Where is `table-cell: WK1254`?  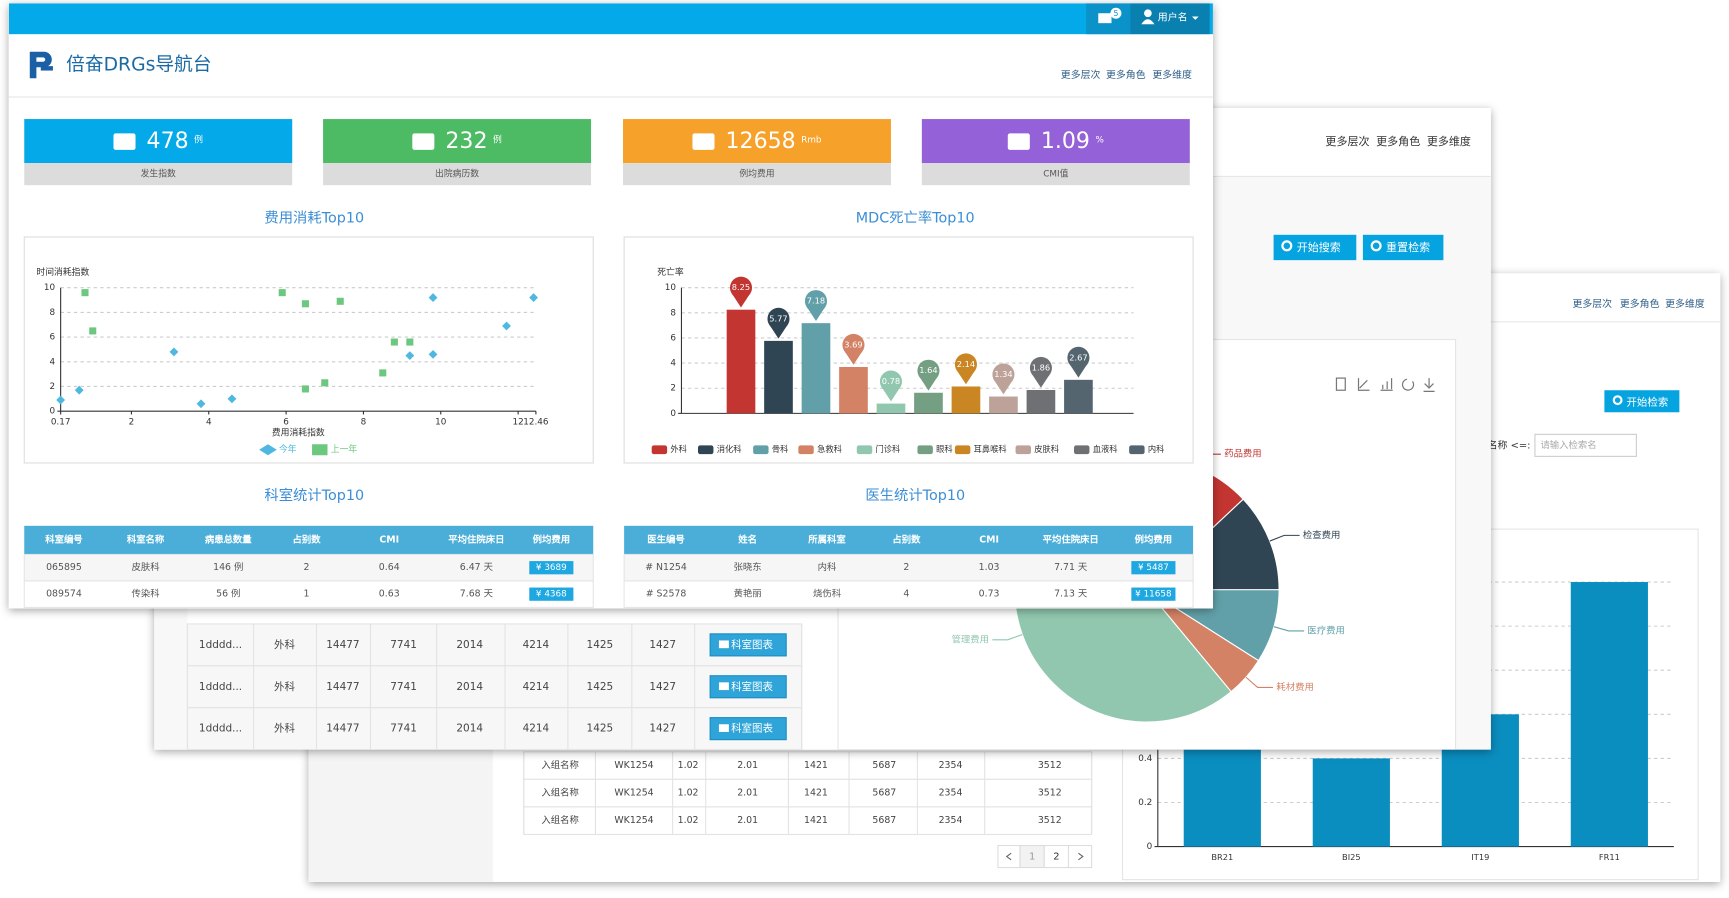 table-cell: WK1254 is located at coordinates (633, 820).